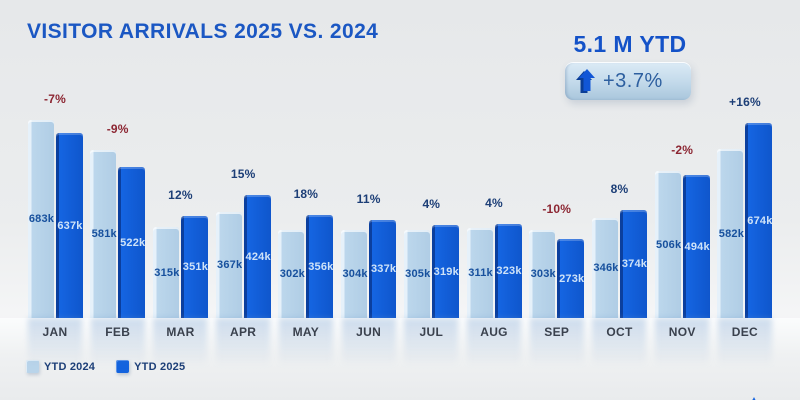 The image size is (800, 400). I want to click on bar-group-may: 18% 302k 356k MAY, so click(306, 217).